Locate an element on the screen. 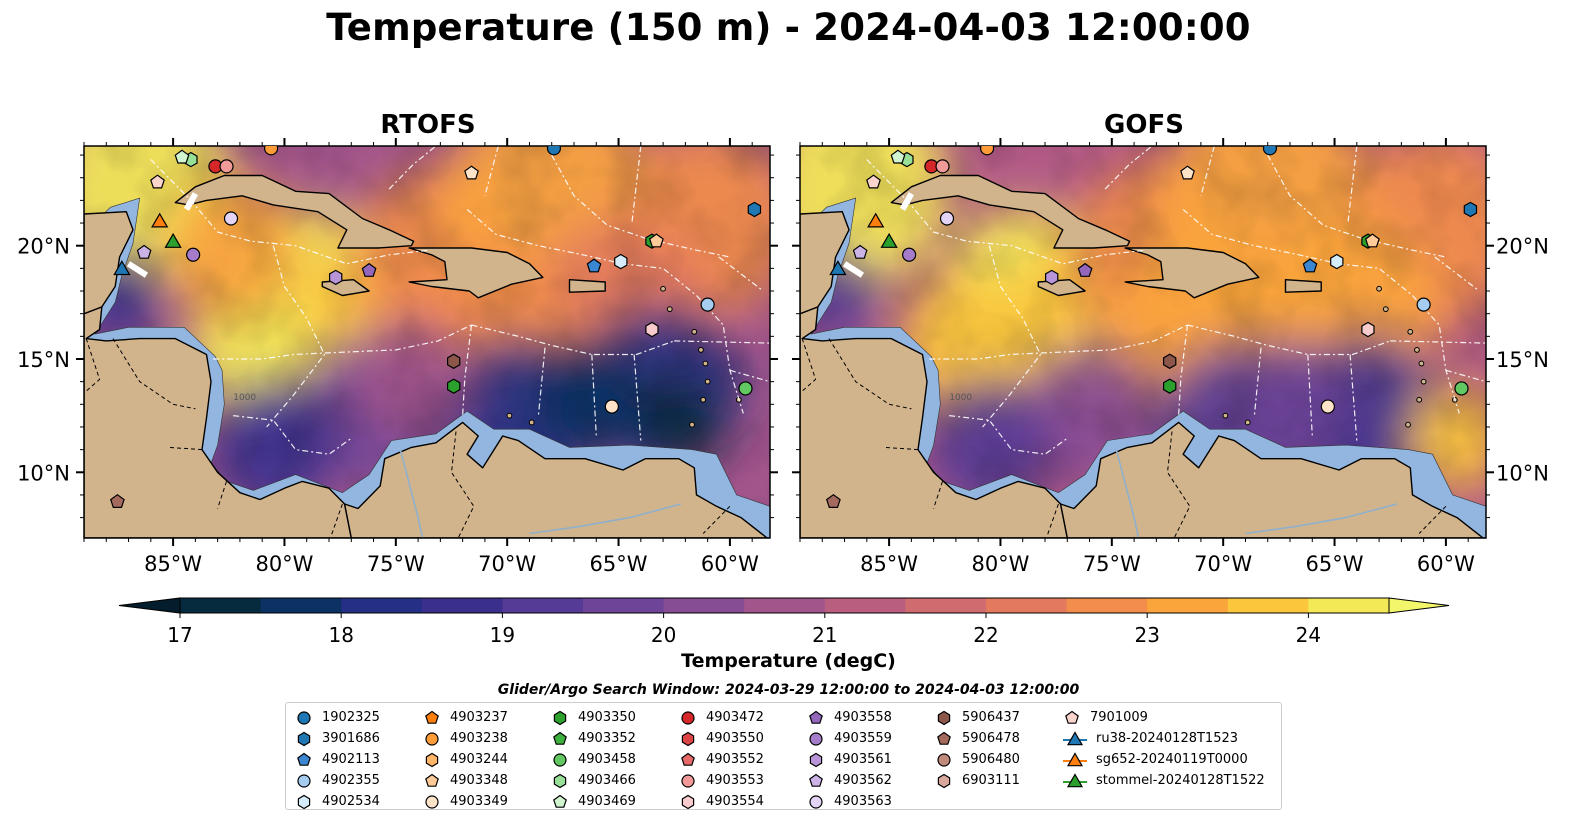 The image size is (1577, 828). x-tick-label: 75°W is located at coordinates (1112, 564).